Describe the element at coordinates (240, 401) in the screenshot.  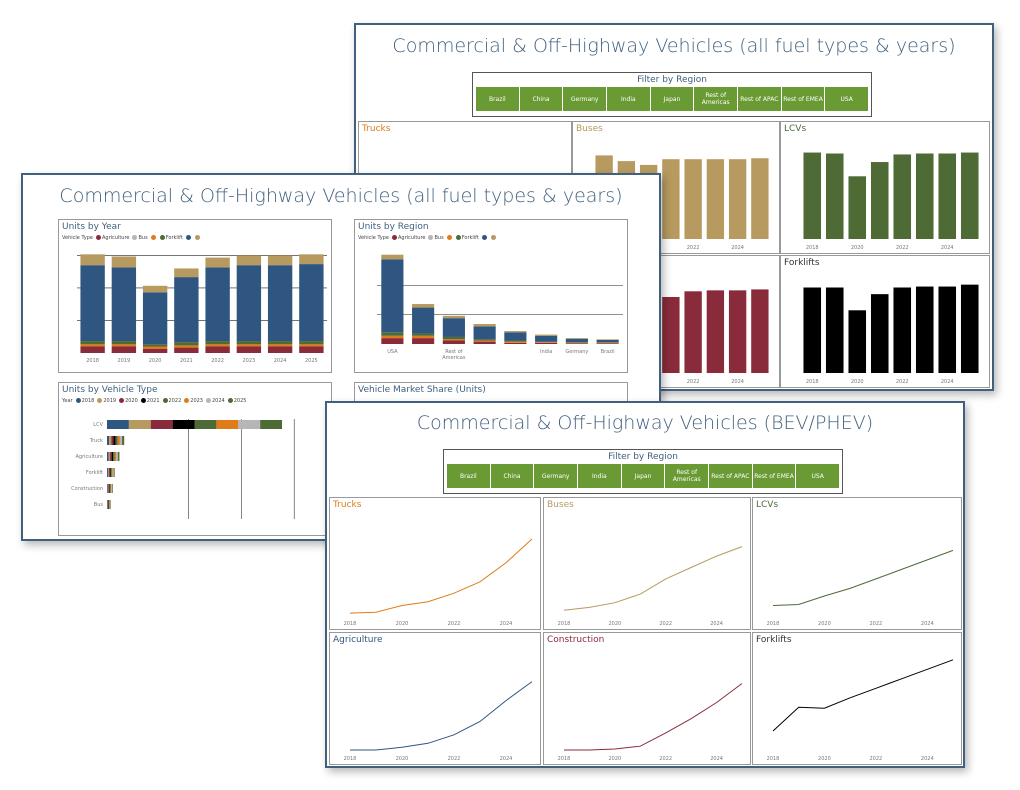
I see `legend-item: 2025` at that location.